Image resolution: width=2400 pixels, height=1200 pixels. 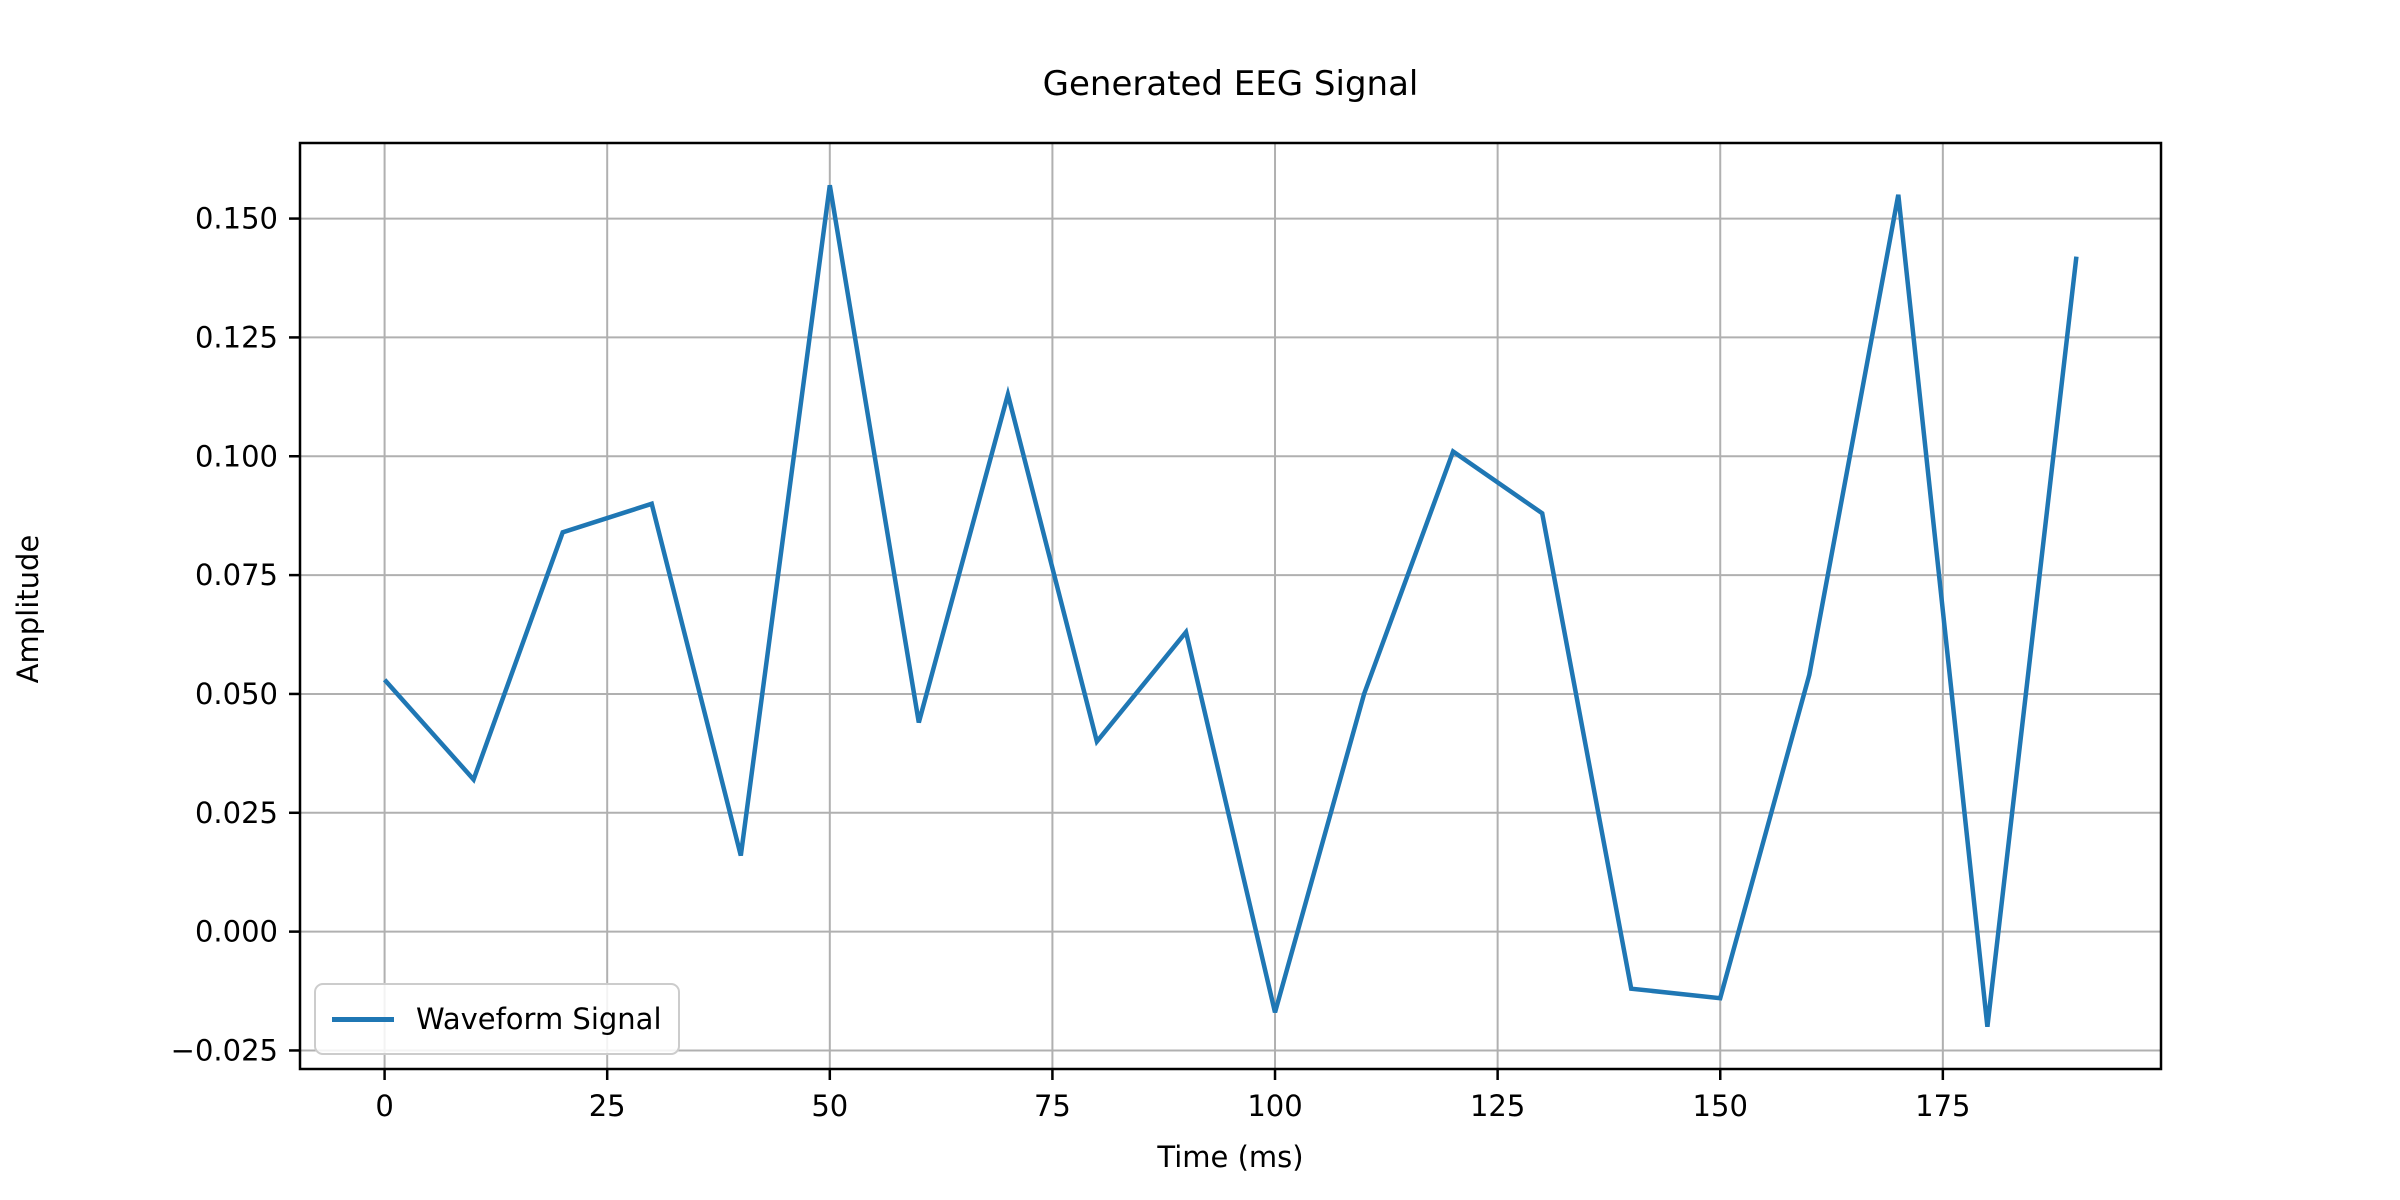 I want to click on x-tick-label: 125, so click(x=1497, y=1106).